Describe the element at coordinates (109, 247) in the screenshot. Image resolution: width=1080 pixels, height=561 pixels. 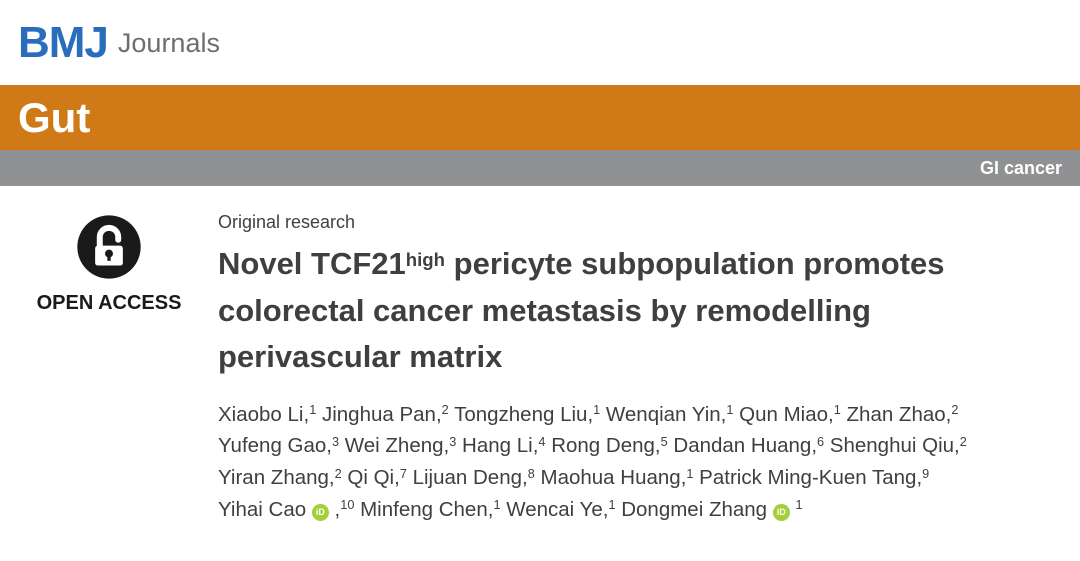
I see `open-access-lock-icon` at that location.